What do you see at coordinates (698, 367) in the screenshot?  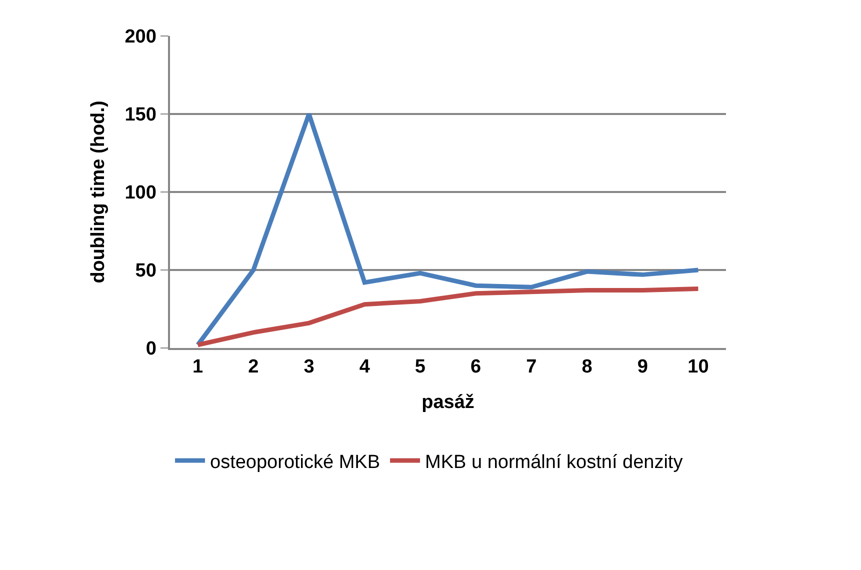 I see `x-tick-label: 10` at bounding box center [698, 367].